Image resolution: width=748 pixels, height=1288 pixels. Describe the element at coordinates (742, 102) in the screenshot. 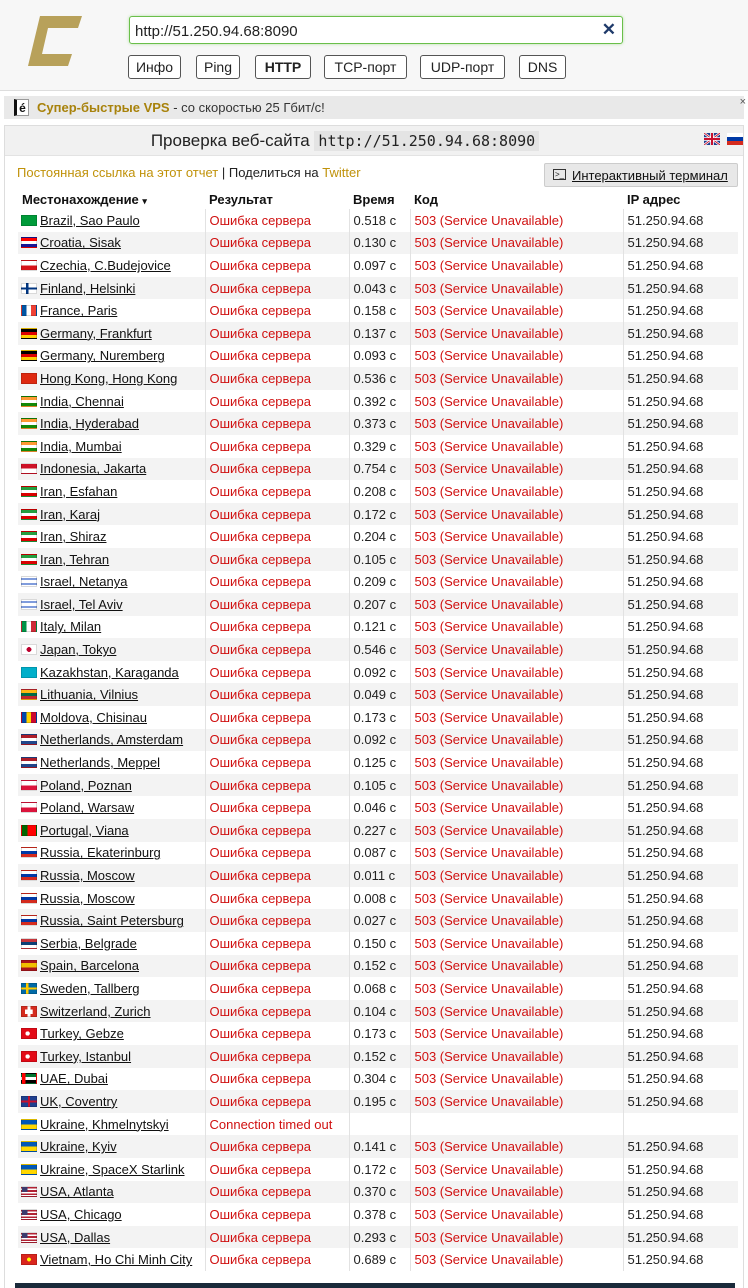

I see `ad-close-icon: ×` at that location.